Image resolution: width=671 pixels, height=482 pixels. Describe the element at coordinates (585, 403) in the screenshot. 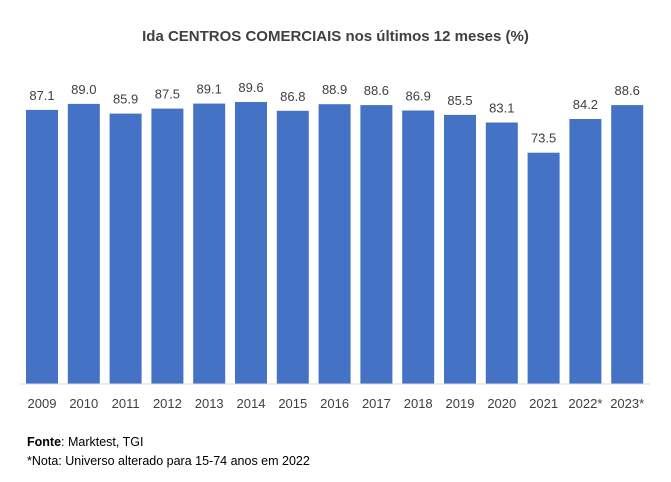

I see `x-tick-2022*: 2022*` at that location.